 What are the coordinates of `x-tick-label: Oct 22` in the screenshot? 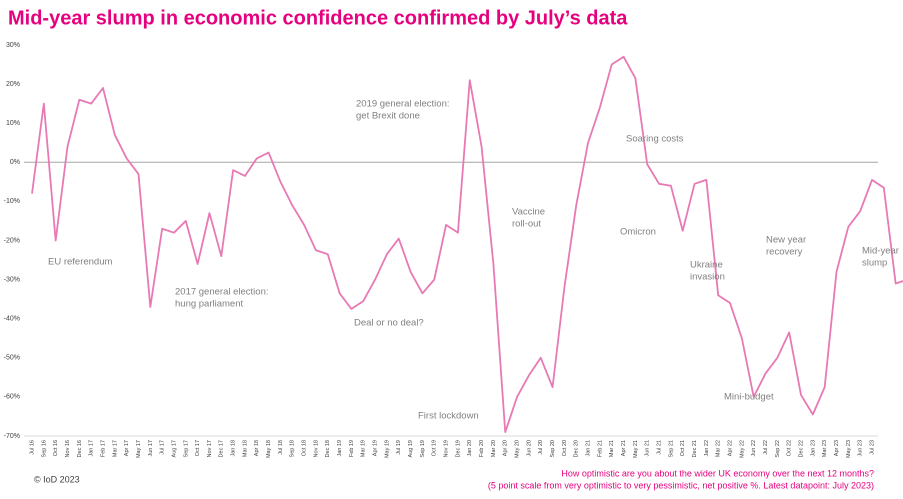 It's located at (790, 448).